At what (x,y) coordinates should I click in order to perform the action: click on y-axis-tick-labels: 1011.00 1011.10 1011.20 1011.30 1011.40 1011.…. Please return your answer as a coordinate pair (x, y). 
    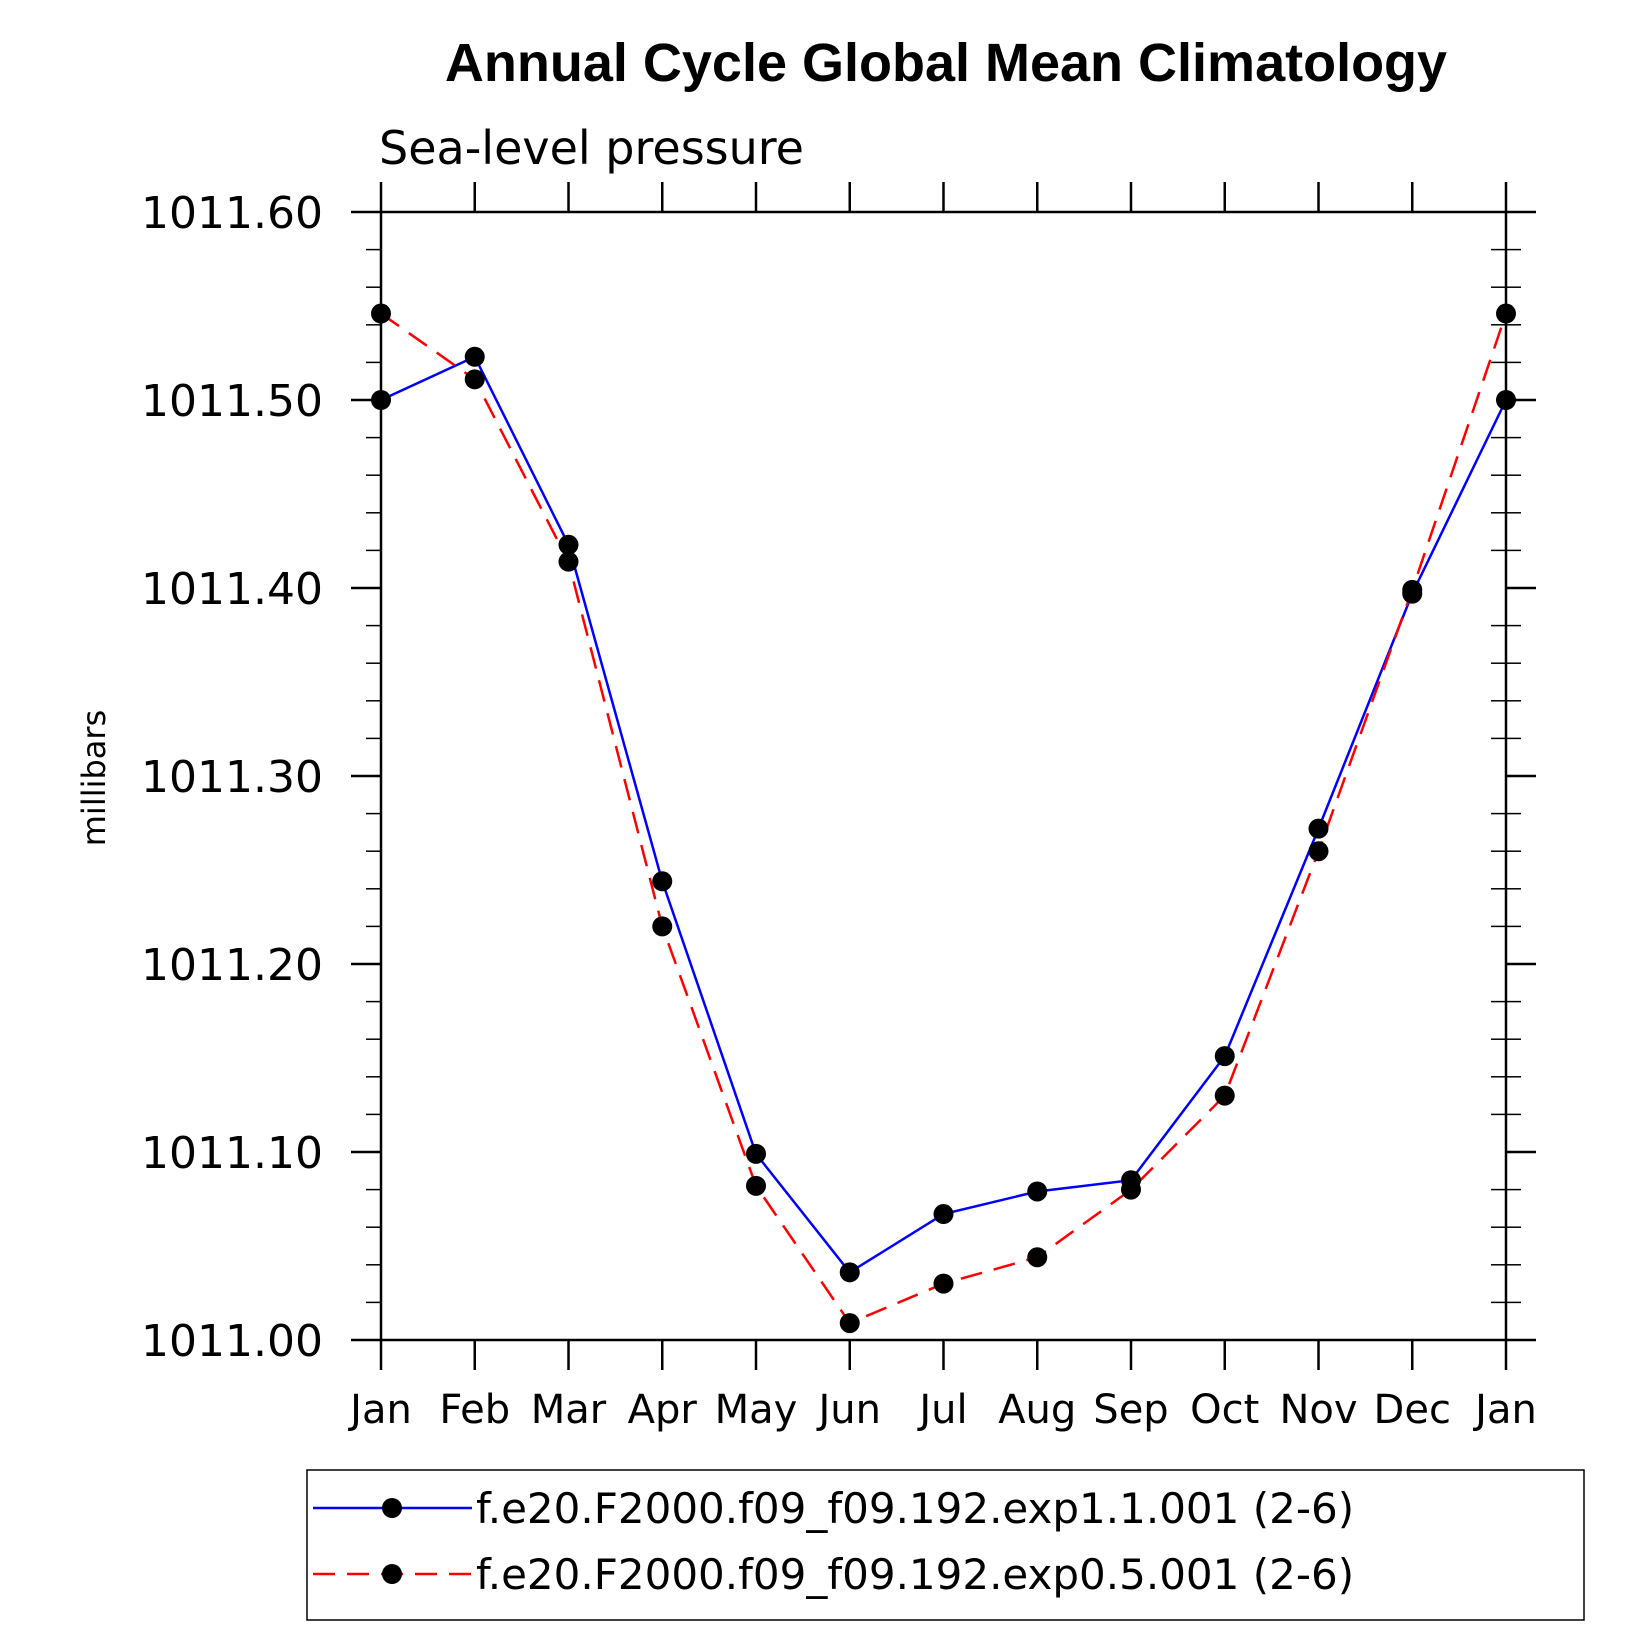
    Looking at the image, I should click on (232, 777).